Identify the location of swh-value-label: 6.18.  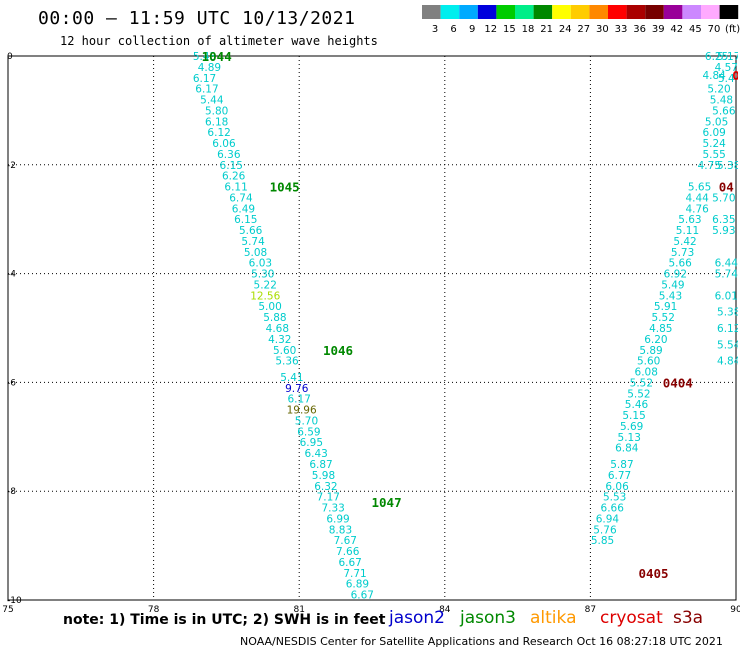
(216, 122).